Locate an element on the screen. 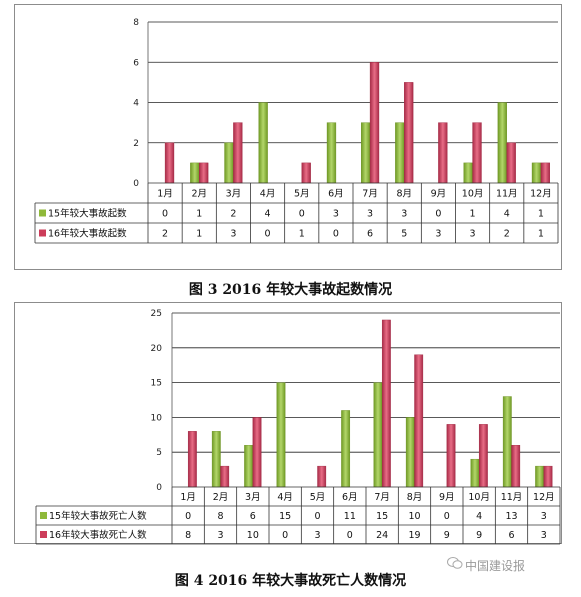  chart1-bar-s2-m12 is located at coordinates (545, 173).